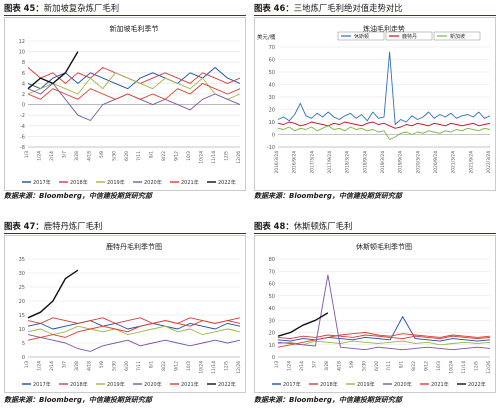 The height and width of the screenshot is (413, 500). Describe the element at coordinates (273, 358) in the screenshot. I see `y-tick-label: 0` at that location.